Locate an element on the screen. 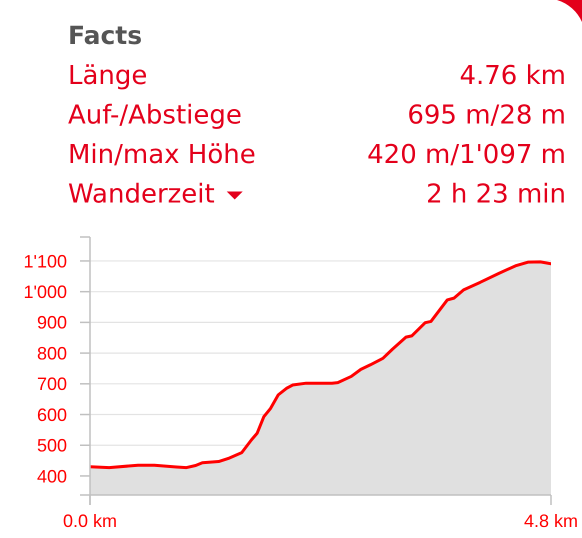 This screenshot has height=538, width=582. text: Wanderzeit is located at coordinates (141, 195).